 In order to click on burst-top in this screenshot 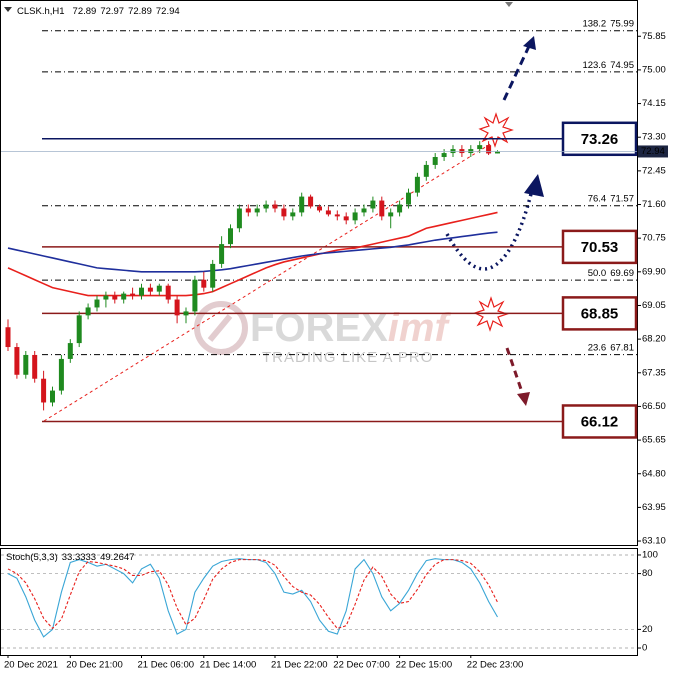, I will do `click(496, 130)`.